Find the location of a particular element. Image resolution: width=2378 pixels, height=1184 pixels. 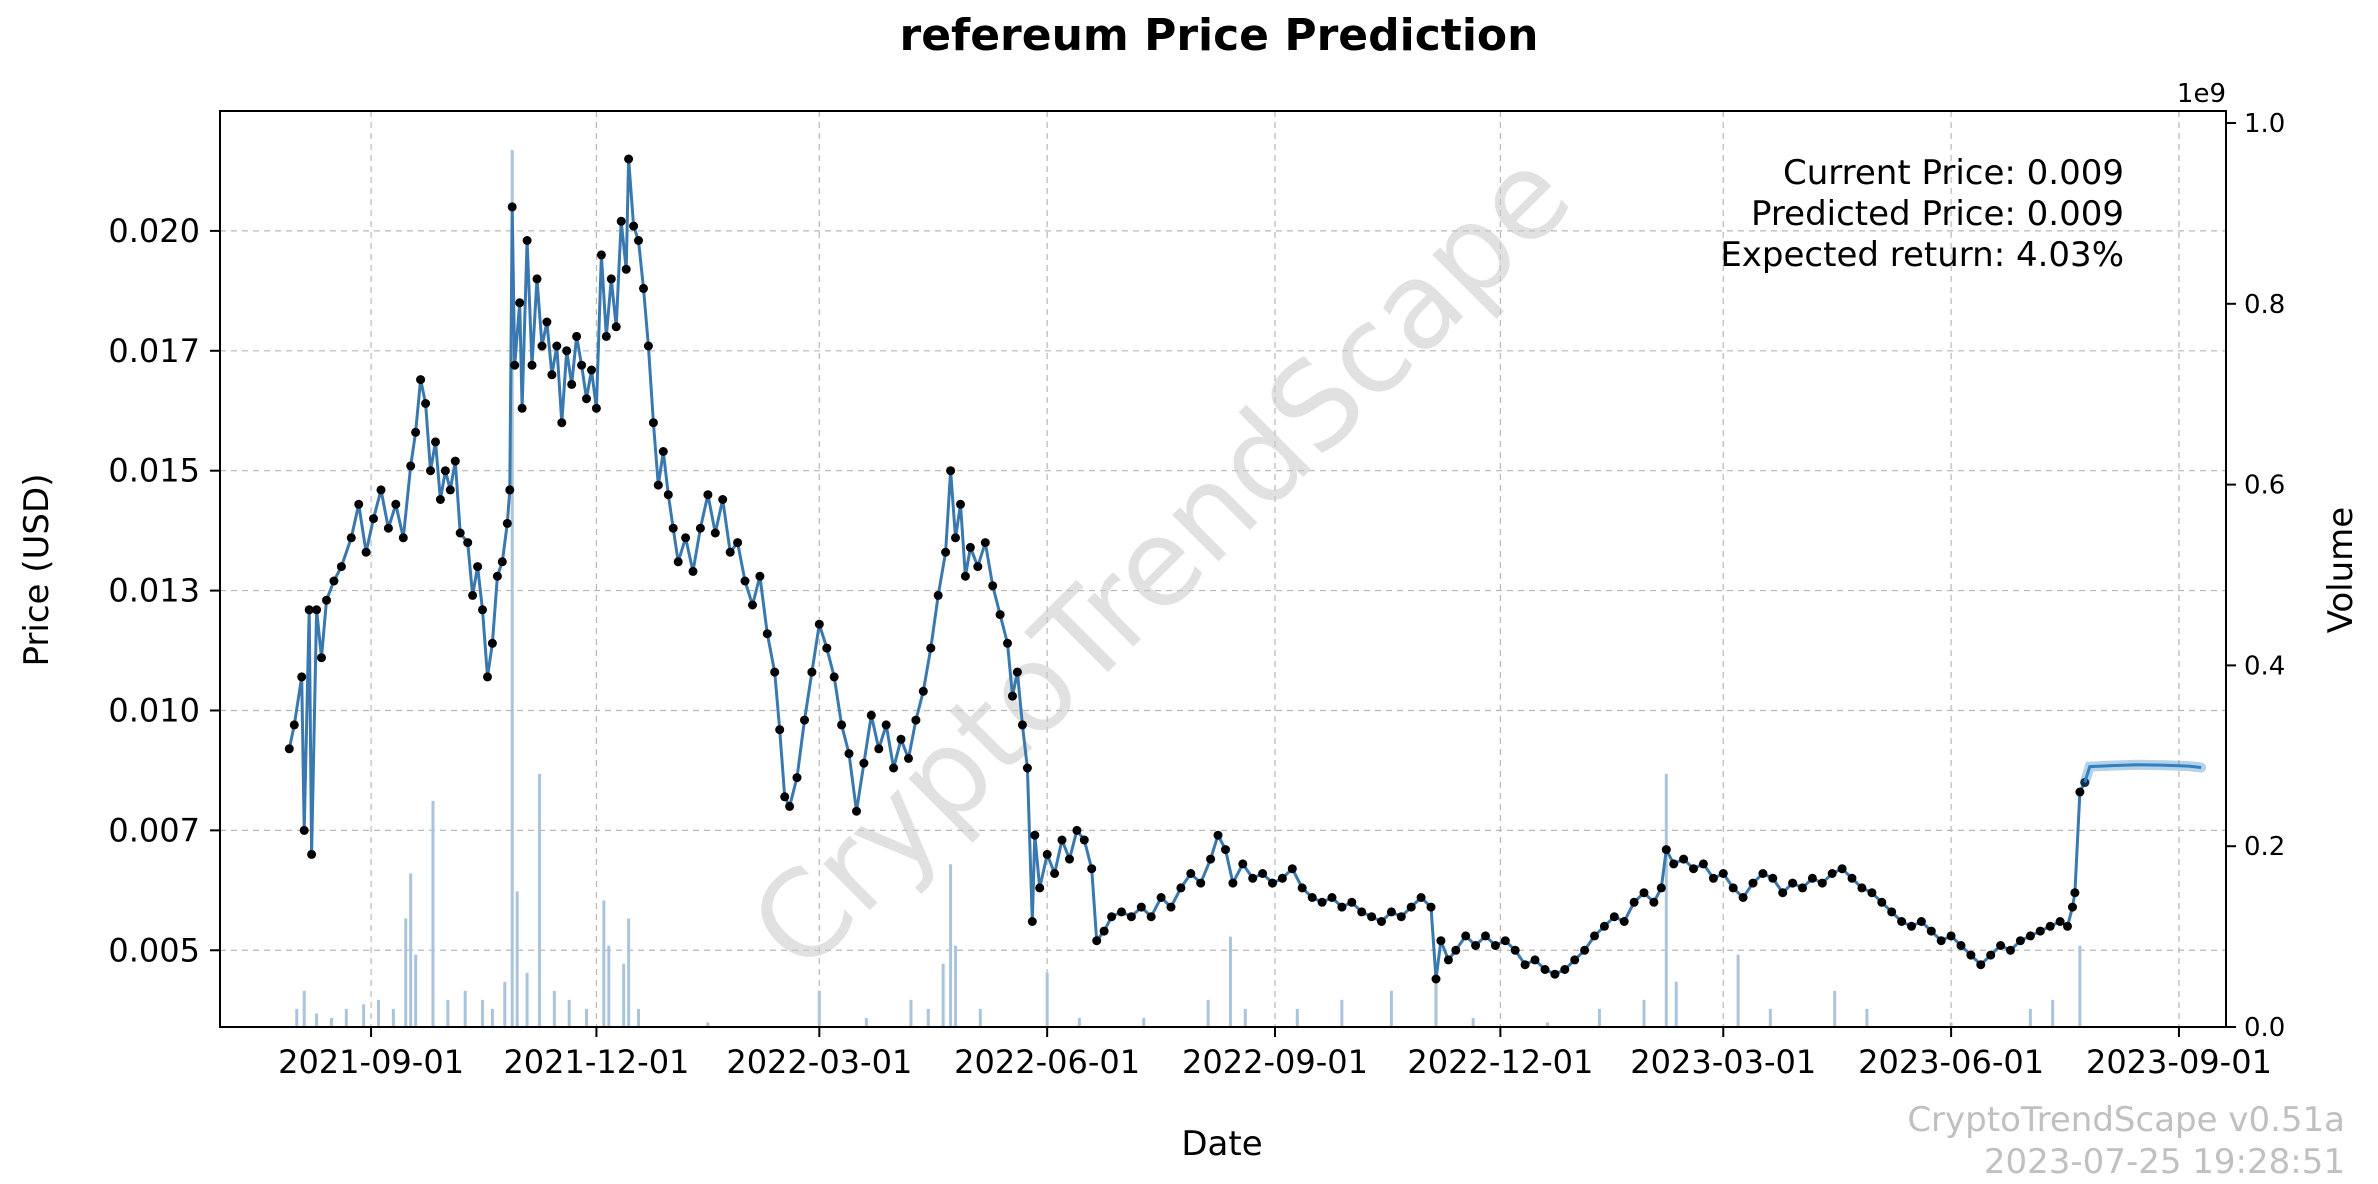

volume-tick-label: 0.4 is located at coordinates (2264, 666).